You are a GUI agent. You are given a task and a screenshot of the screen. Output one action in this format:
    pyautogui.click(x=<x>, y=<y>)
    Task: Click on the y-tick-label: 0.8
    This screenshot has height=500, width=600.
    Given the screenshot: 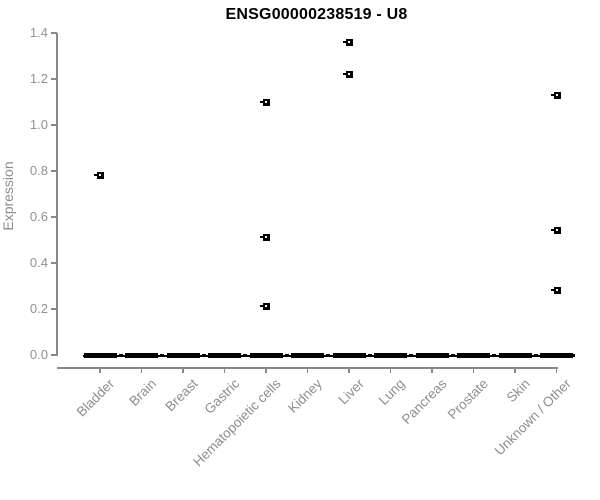 What is the action you would take?
    pyautogui.click(x=38, y=170)
    